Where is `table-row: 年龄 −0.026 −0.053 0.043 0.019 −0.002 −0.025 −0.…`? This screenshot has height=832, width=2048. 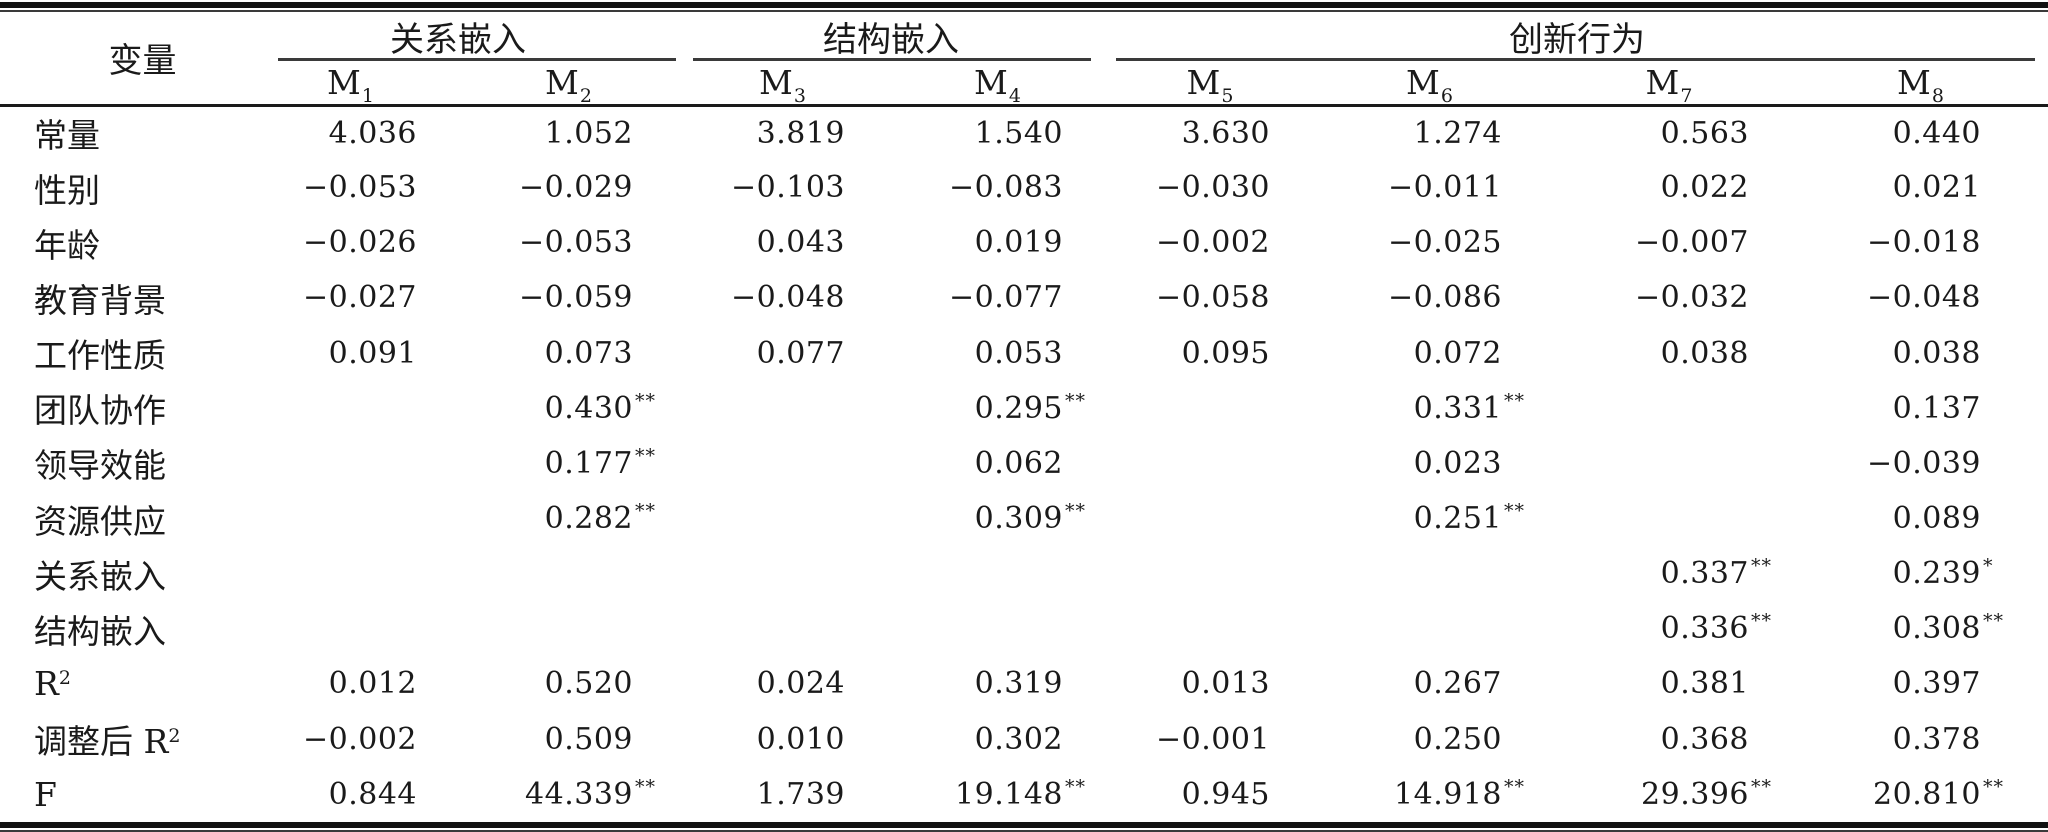
table-row: 年龄 −0.026 −0.053 0.043 0.019 −0.002 −0.025 −0.… is located at coordinates (1024, 242).